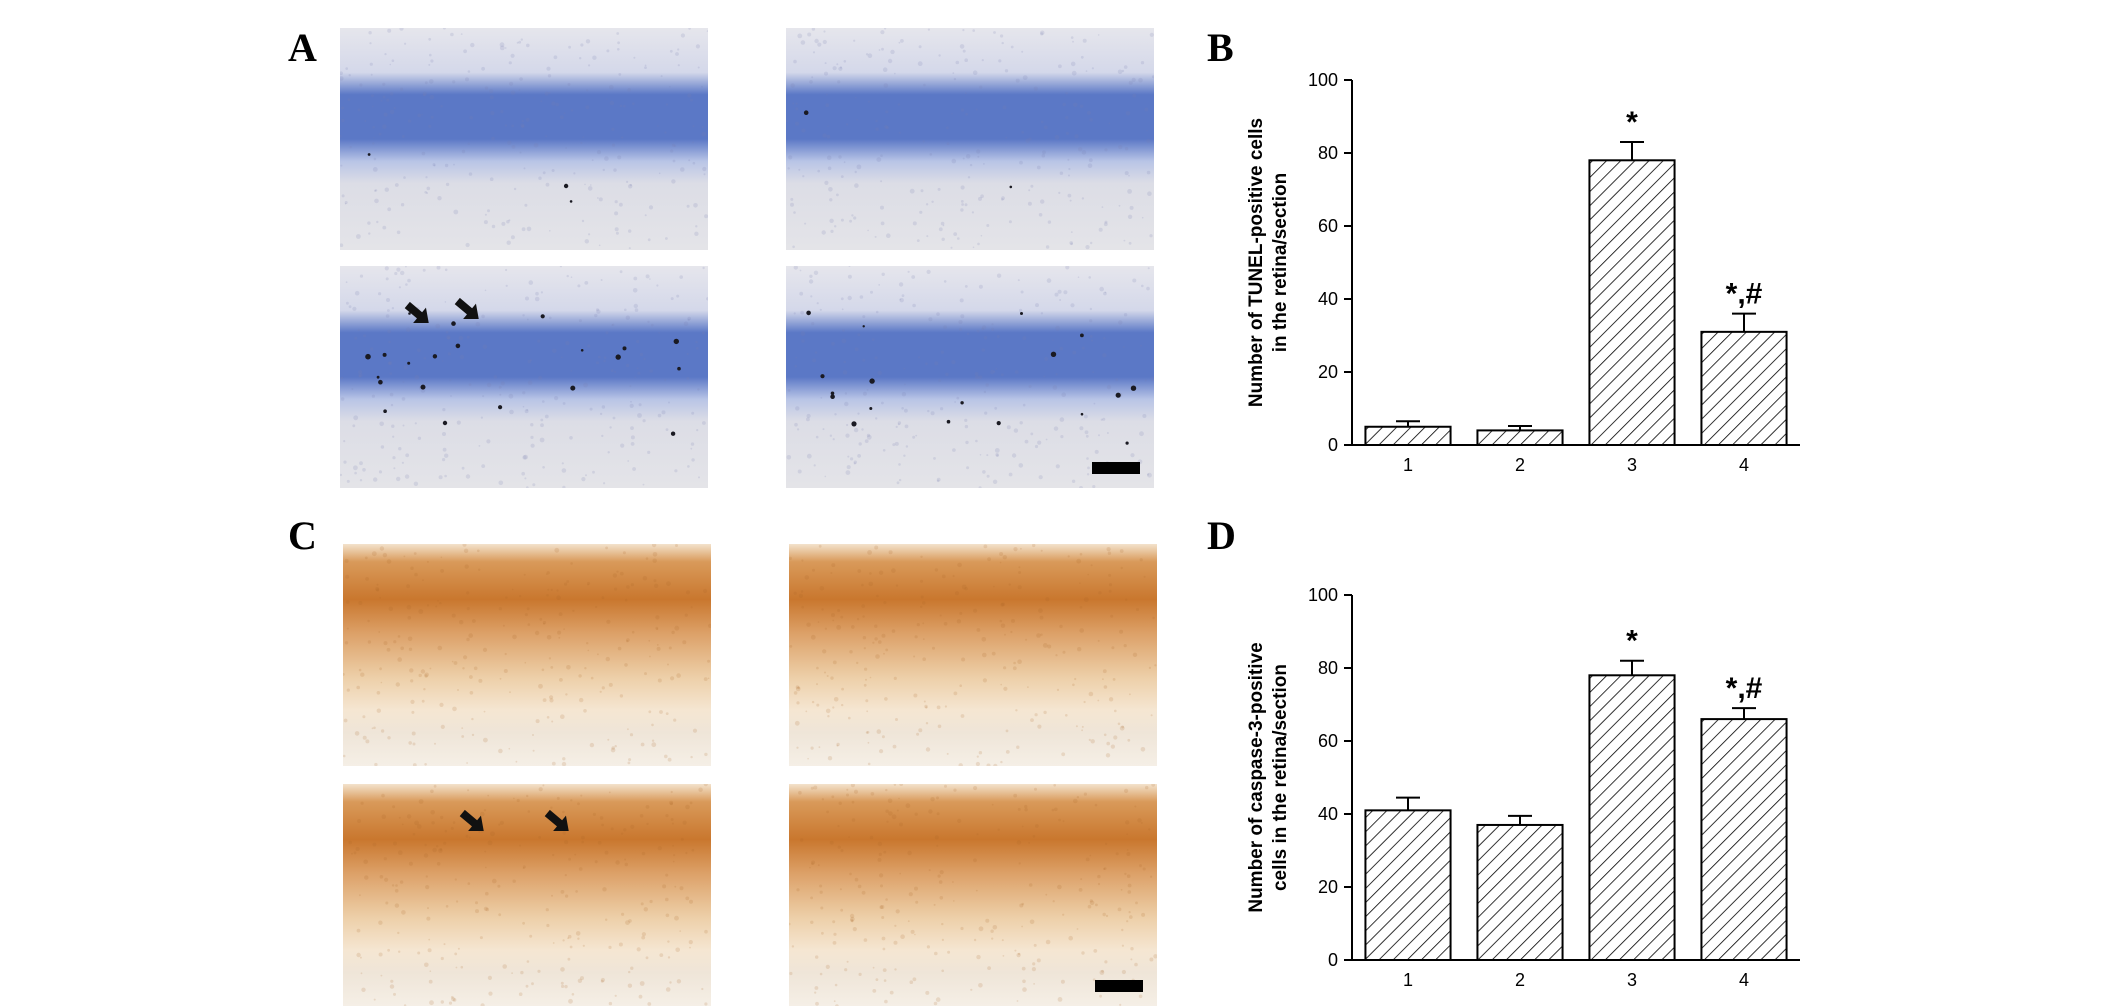 This screenshot has height=1006, width=2126. What do you see at coordinates (1328, 814) in the screenshot?
I see `y-tick-label: 40` at bounding box center [1328, 814].